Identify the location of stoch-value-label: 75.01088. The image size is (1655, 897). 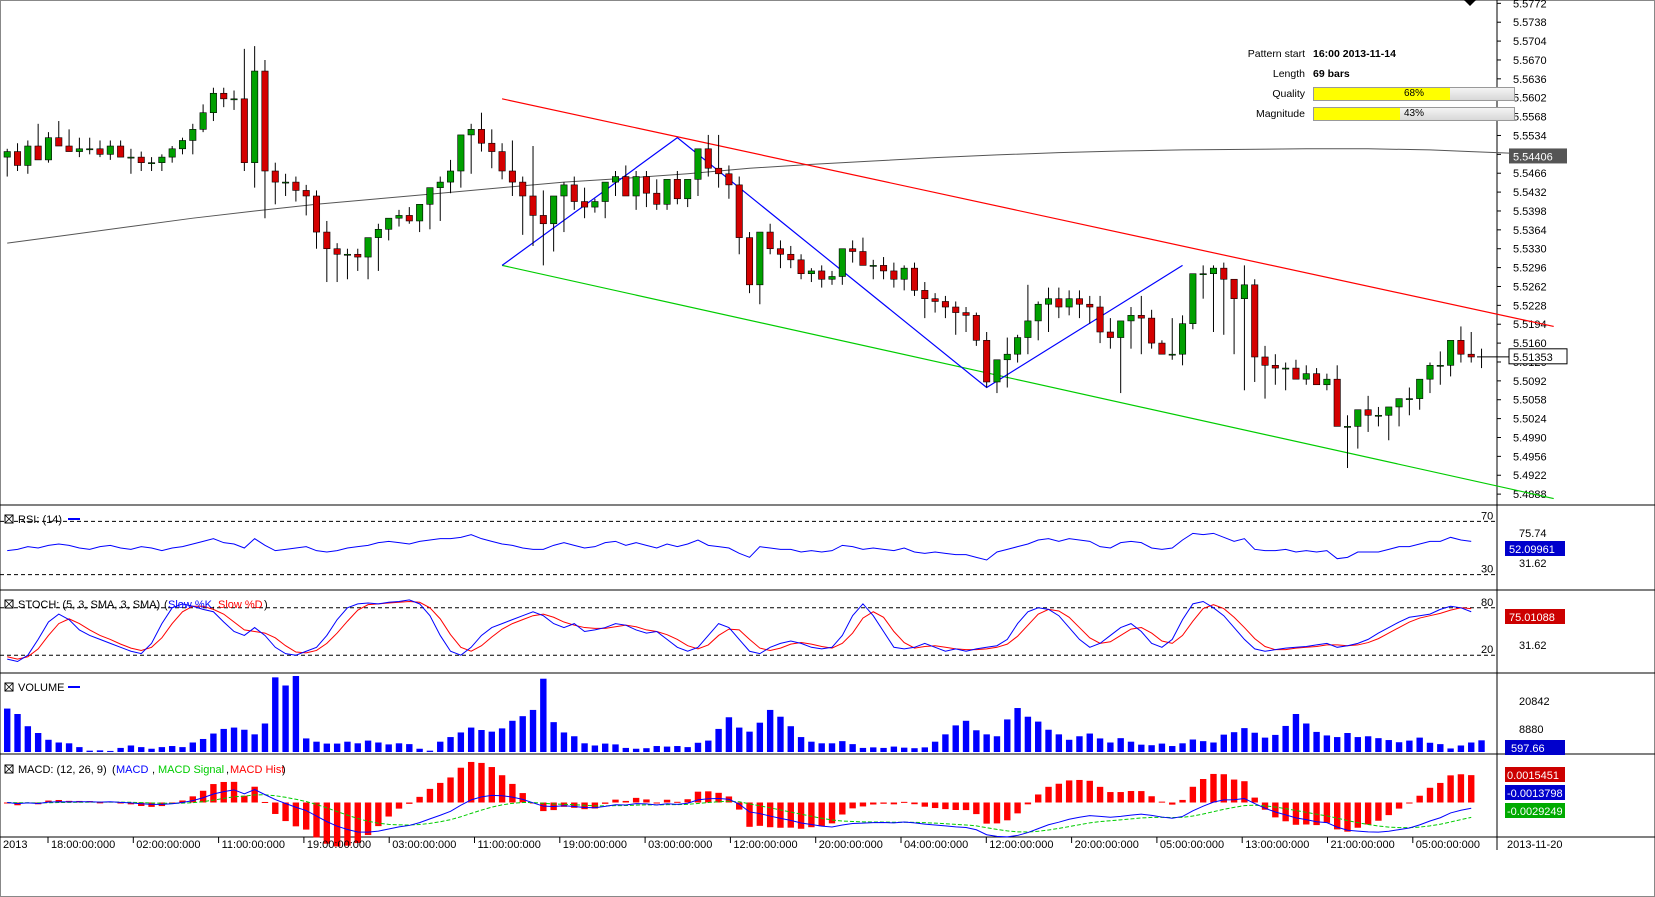
(1532, 618).